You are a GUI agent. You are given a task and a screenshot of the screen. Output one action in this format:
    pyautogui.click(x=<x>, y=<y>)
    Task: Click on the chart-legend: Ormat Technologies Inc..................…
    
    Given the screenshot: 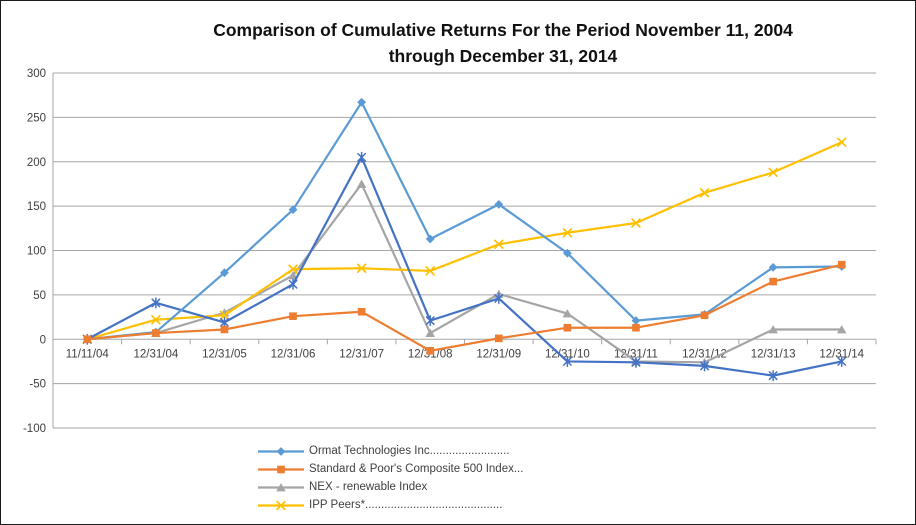 What is the action you would take?
    pyautogui.click(x=390, y=478)
    